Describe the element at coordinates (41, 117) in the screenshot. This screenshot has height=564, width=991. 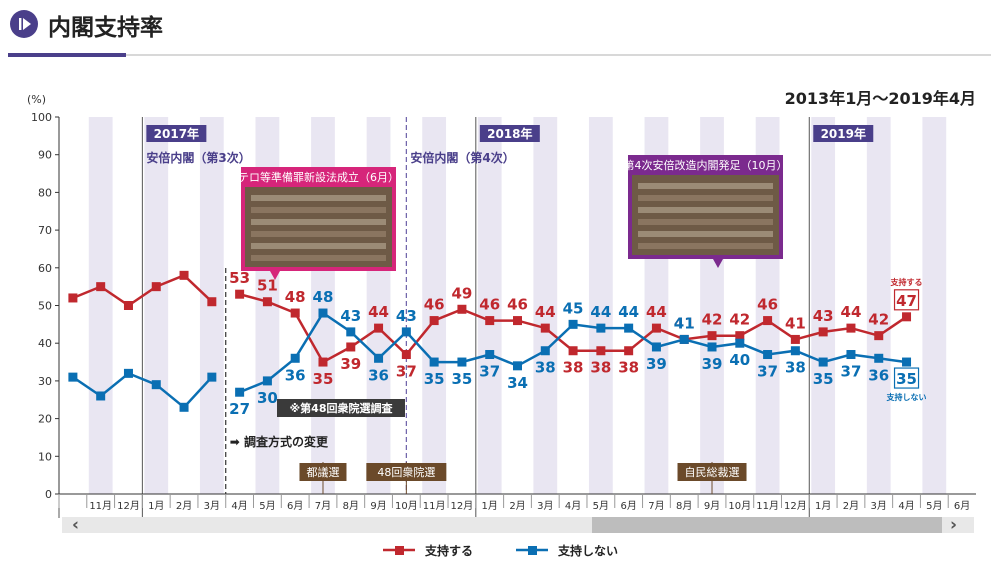
I see `y-tick-label: 100` at that location.